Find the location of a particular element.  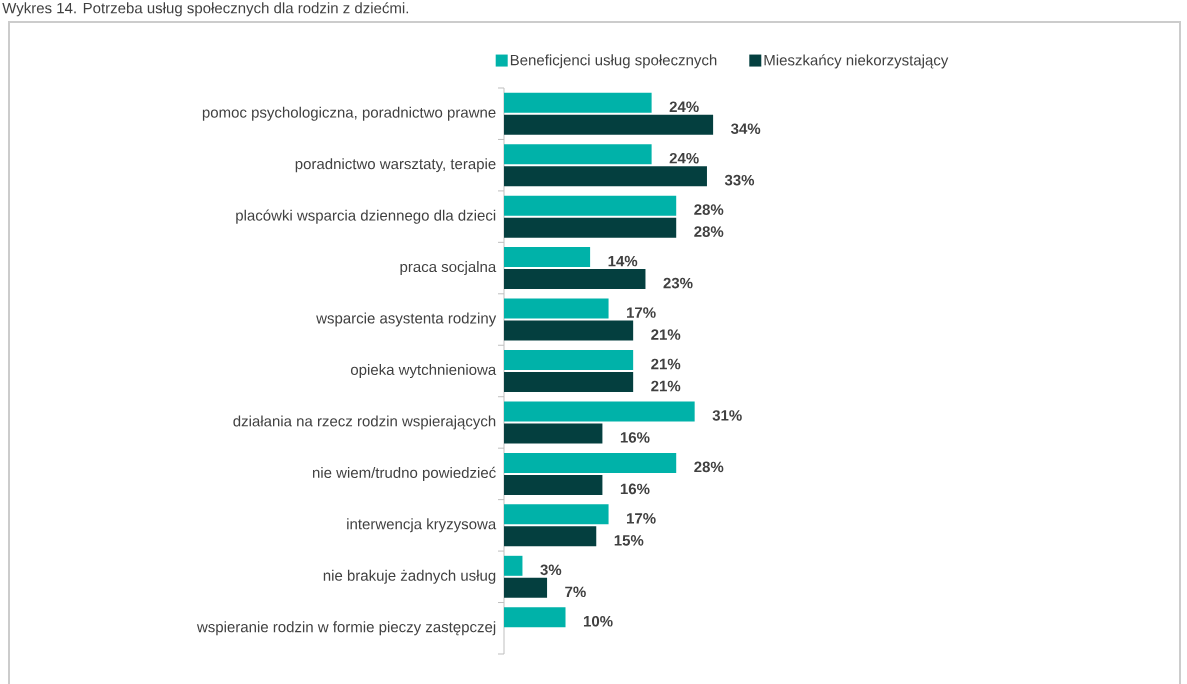

data-label: 31% is located at coordinates (727, 415).